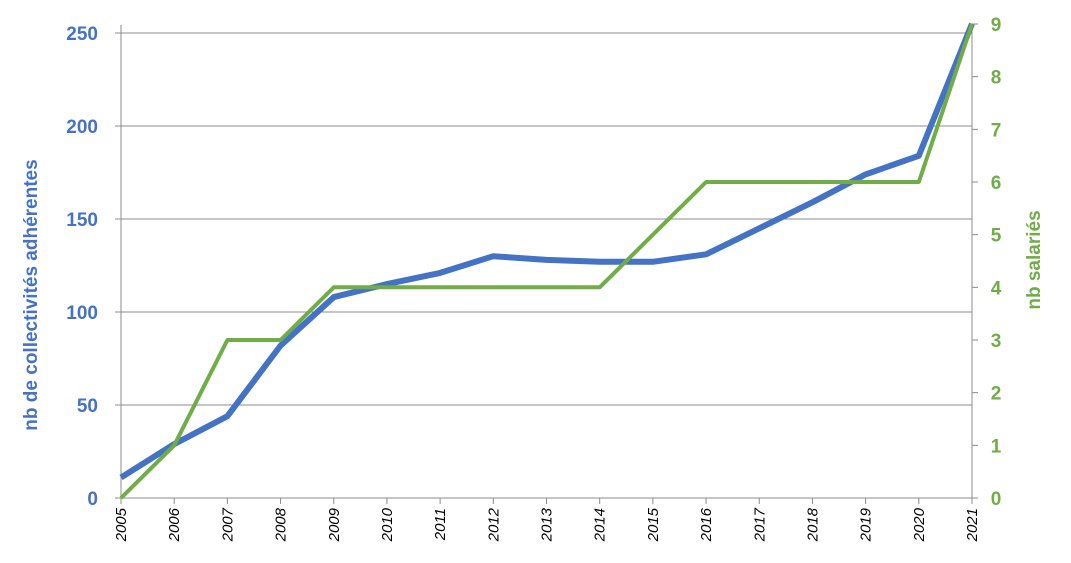 This screenshot has width=1071, height=563. Describe the element at coordinates (82, 127) in the screenshot. I see `left-tick-label: 200` at that location.